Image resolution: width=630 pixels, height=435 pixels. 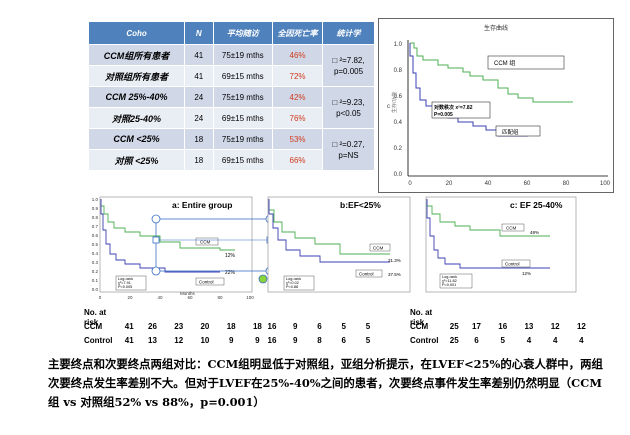 What do you see at coordinates (378, 248) in the screenshot?
I see `panel-b-ccm-legend: CCM` at bounding box center [378, 248].